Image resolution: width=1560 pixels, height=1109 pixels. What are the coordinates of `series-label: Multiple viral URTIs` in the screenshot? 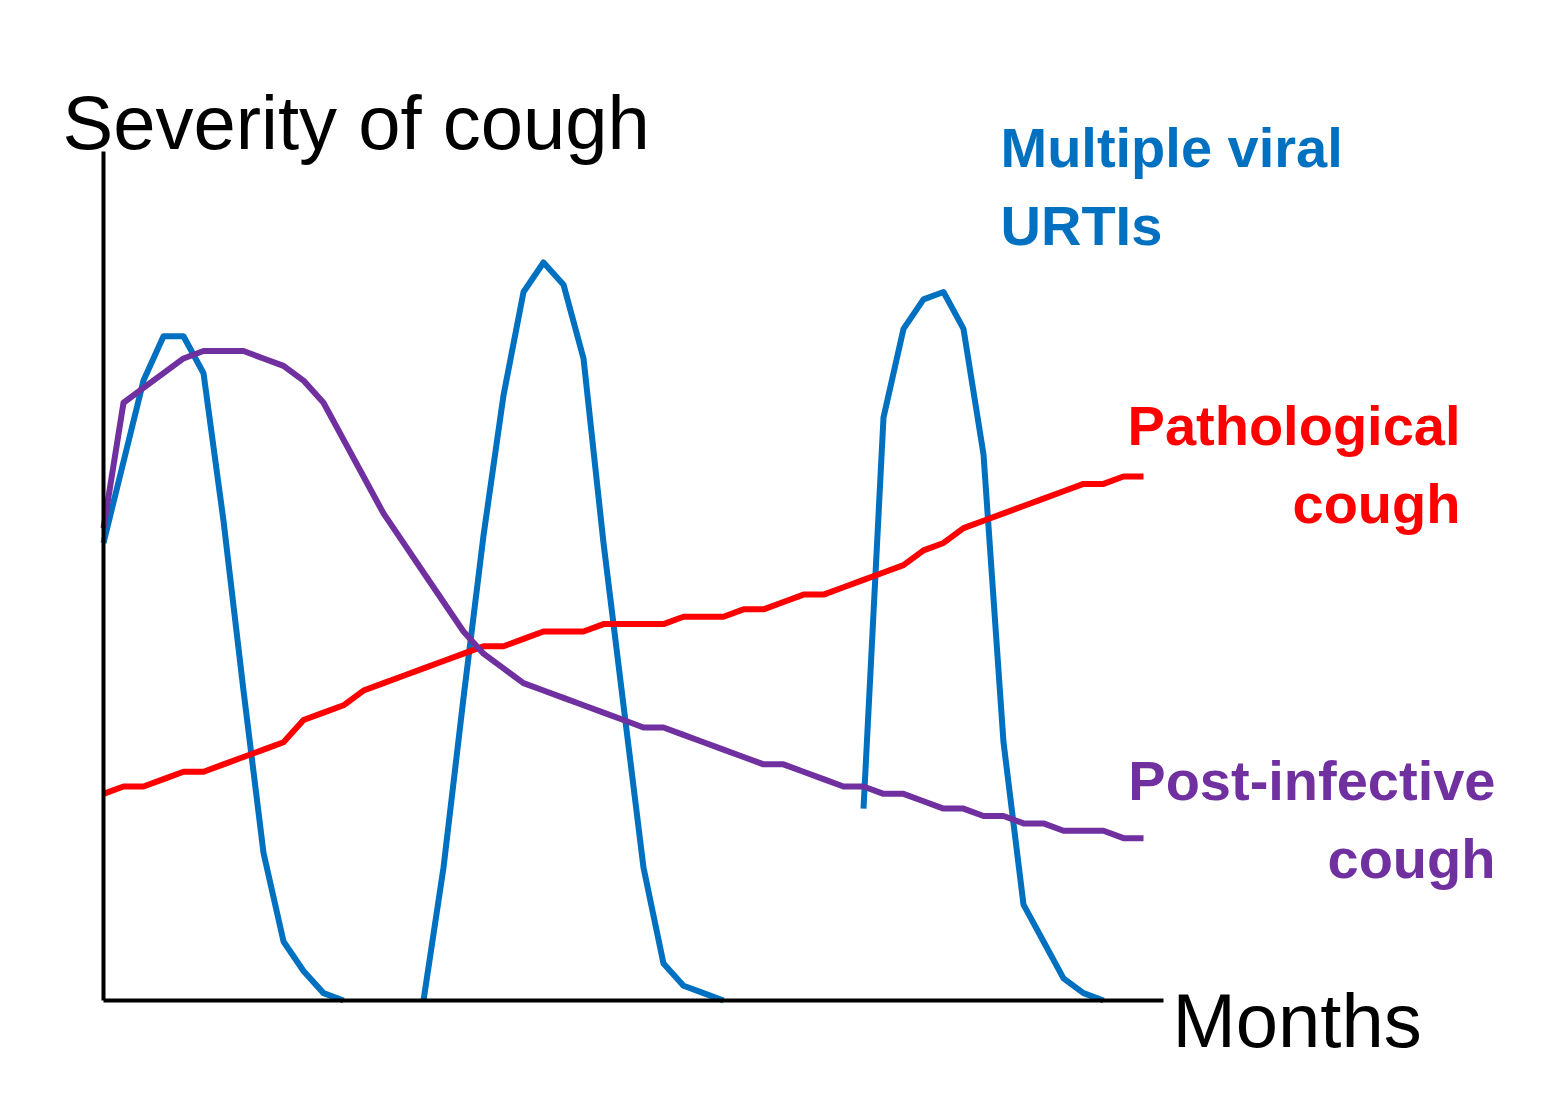 It's located at (1171, 186).